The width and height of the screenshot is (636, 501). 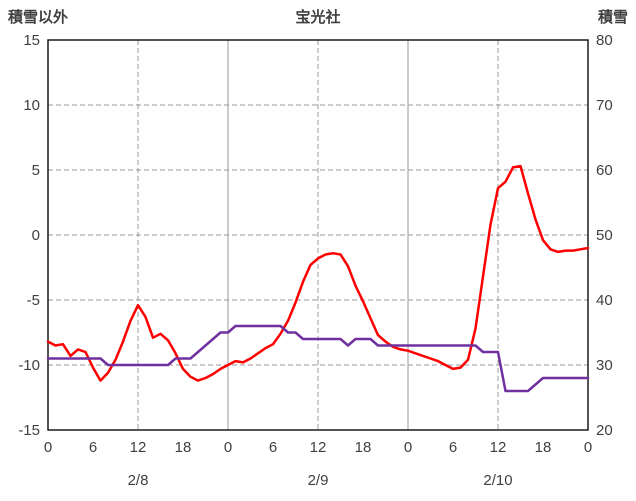 I want to click on chart-title: 宝光社, so click(x=318, y=17).